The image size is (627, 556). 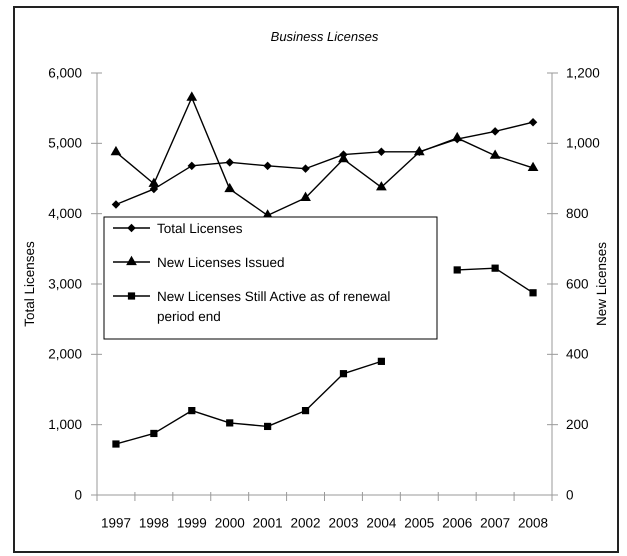 What do you see at coordinates (267, 523) in the screenshot?
I see `x-tick-label: 2001` at bounding box center [267, 523].